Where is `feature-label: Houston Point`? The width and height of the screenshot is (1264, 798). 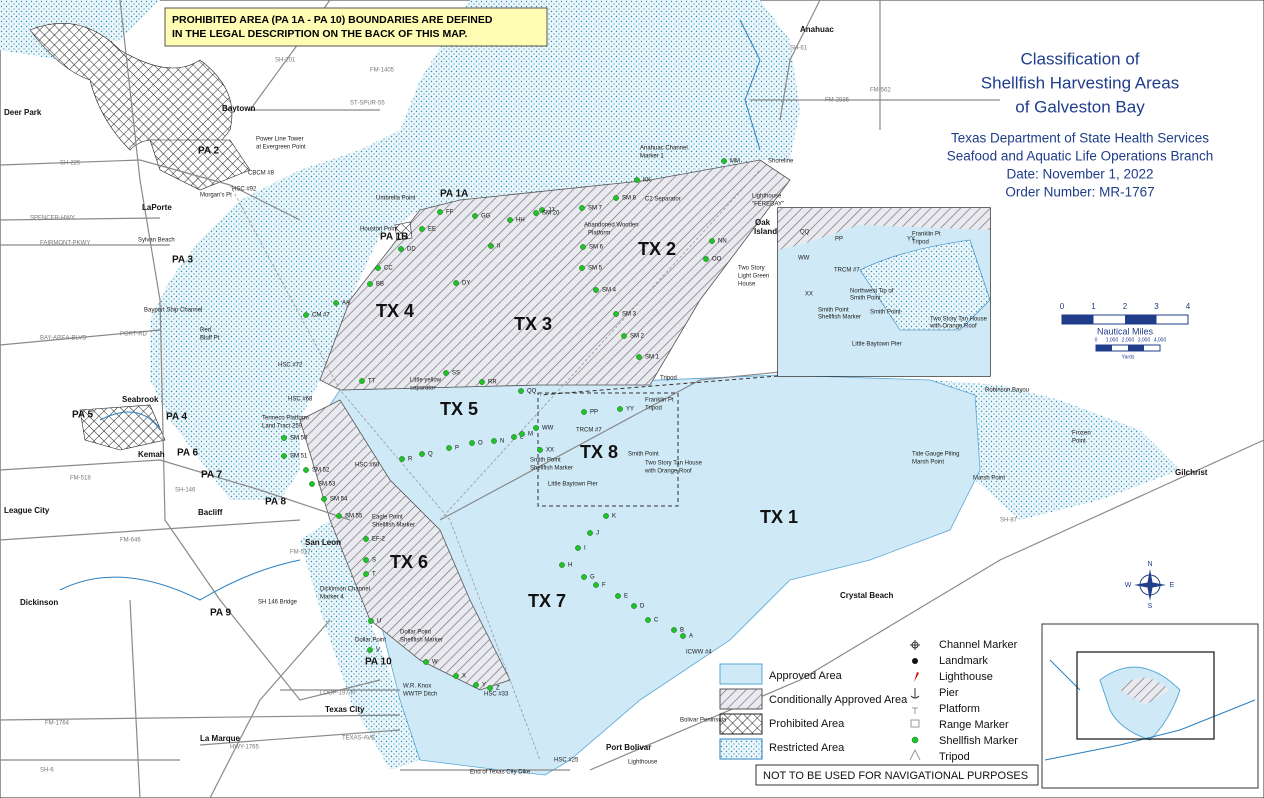 feature-label: Houston Point is located at coordinates (379, 230).